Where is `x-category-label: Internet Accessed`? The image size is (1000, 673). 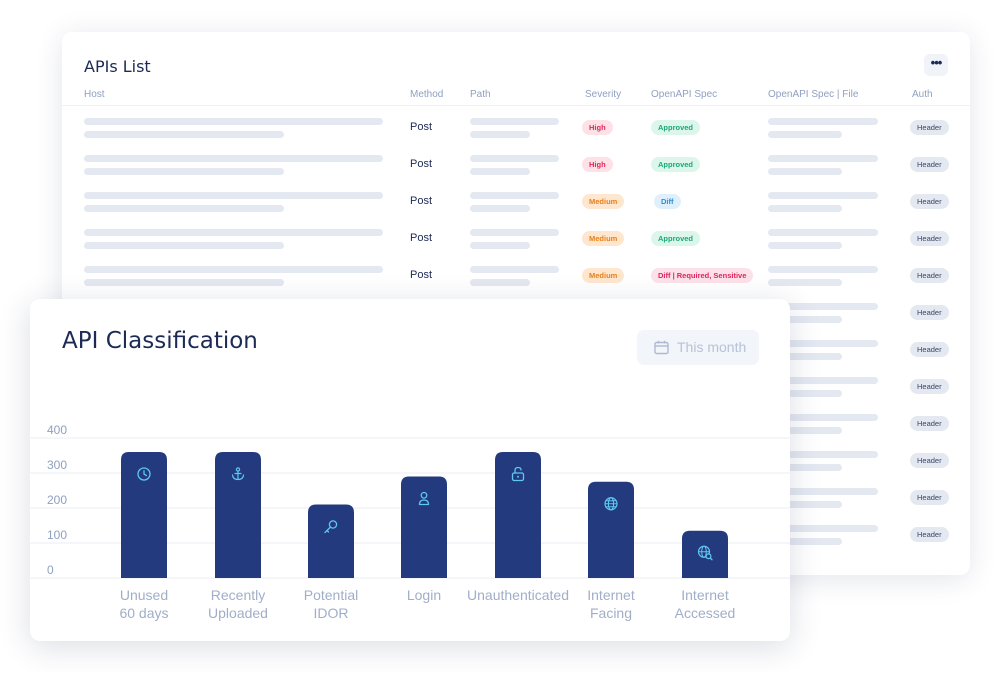
x-category-label: Internet Accessed is located at coordinates (705, 604).